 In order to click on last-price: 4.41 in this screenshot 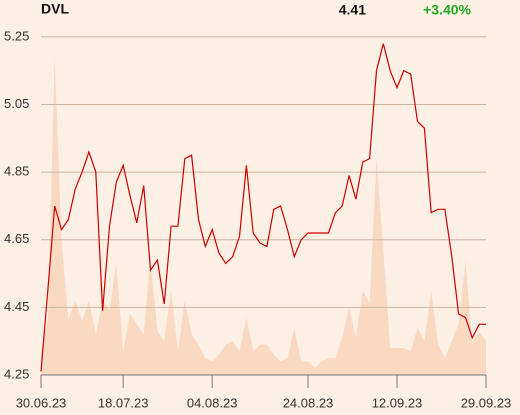, I will do `click(352, 10)`.